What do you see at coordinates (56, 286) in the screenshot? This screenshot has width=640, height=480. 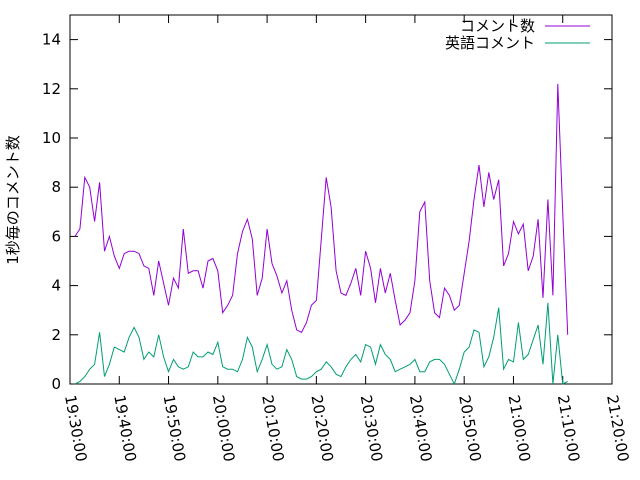 I see `y-tick-label: 4` at bounding box center [56, 286].